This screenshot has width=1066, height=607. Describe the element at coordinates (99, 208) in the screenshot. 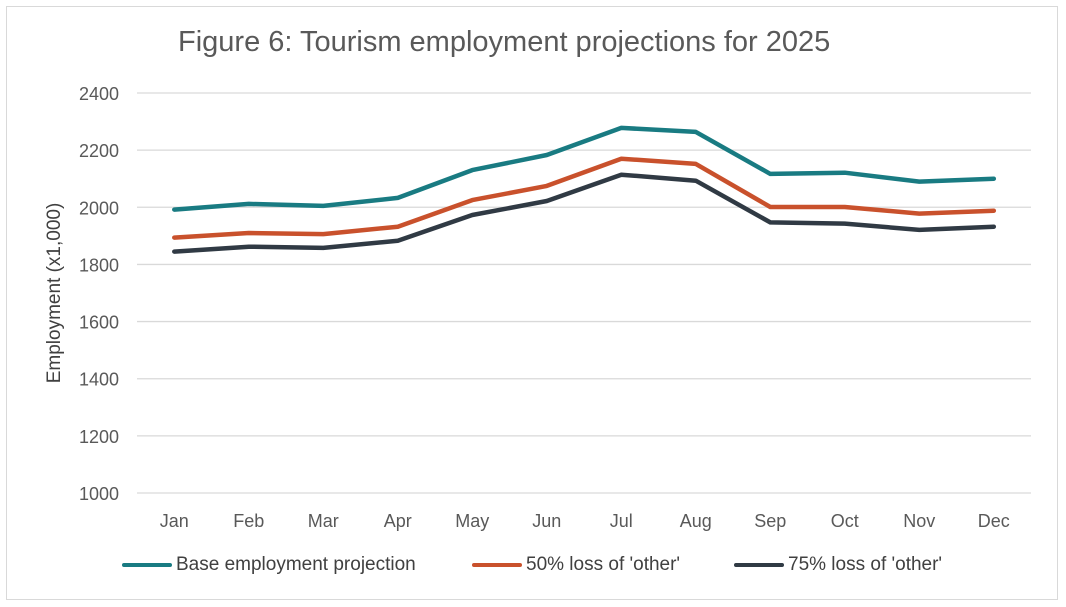

I see `y-tick-label: 2000` at that location.